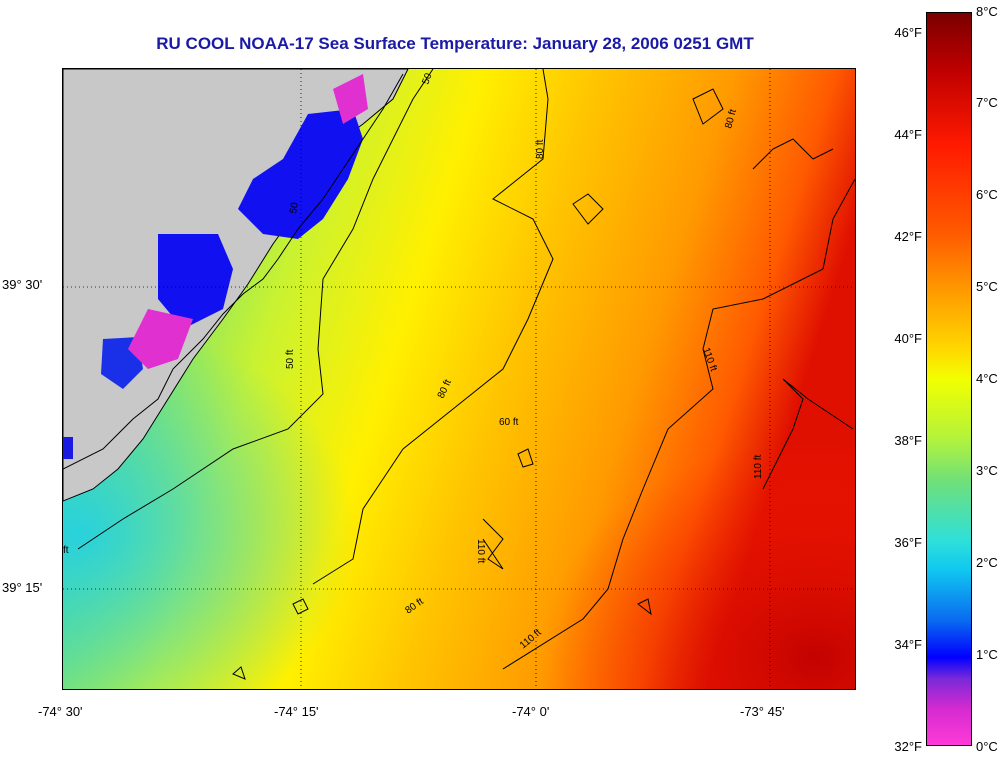  I want to click on colorbar-fahrenheit-label: 44°F, so click(908, 134).